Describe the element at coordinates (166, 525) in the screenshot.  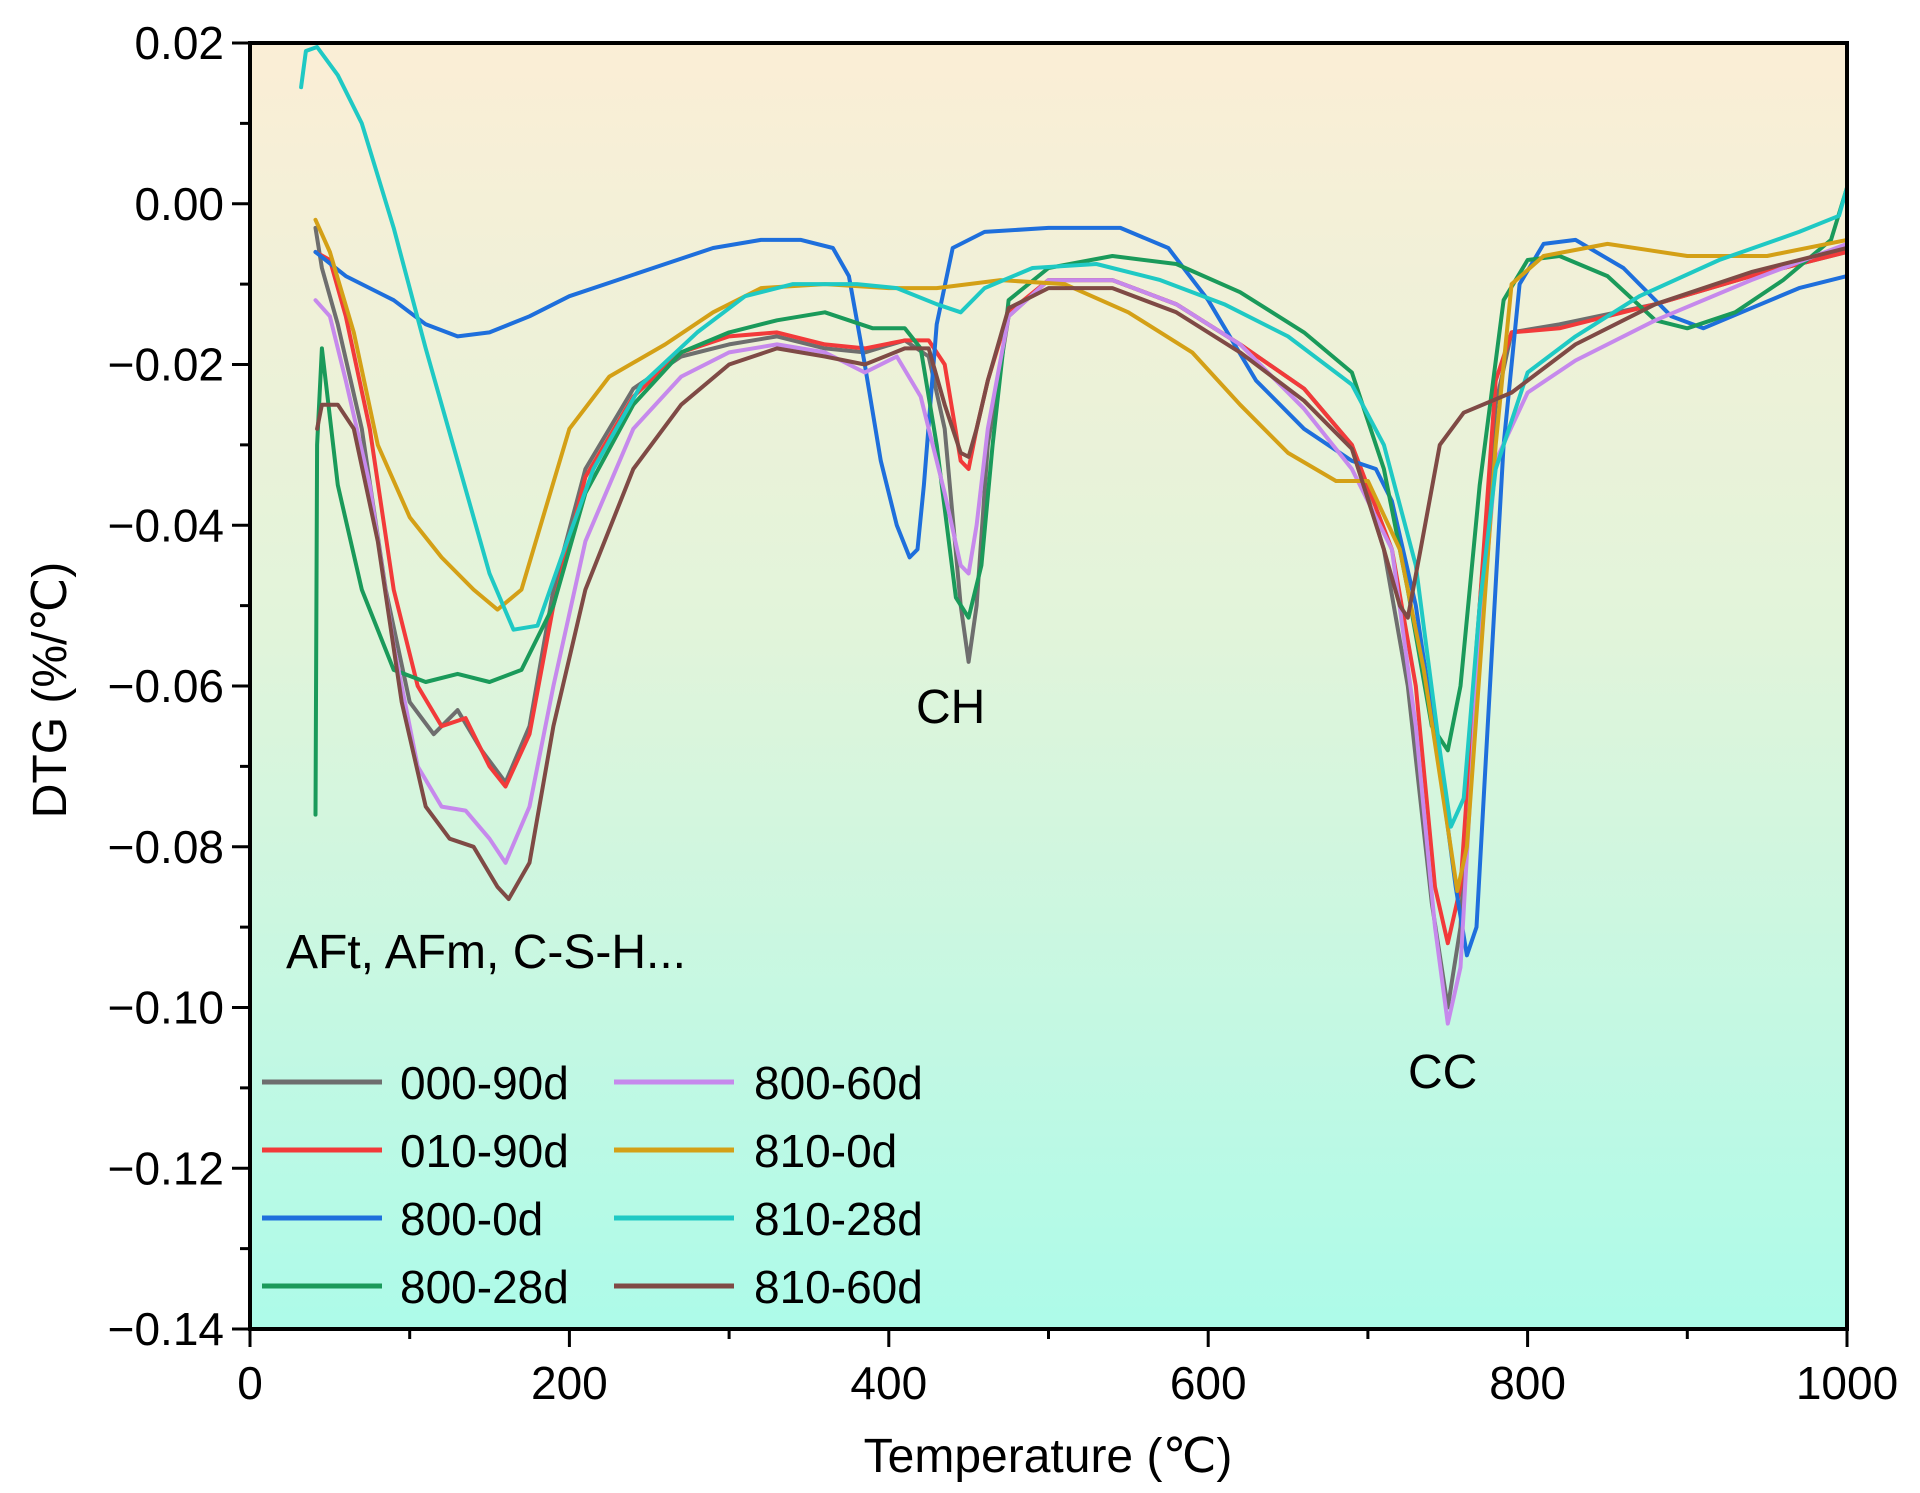
I see `y-tick-label: −0.04` at that location.